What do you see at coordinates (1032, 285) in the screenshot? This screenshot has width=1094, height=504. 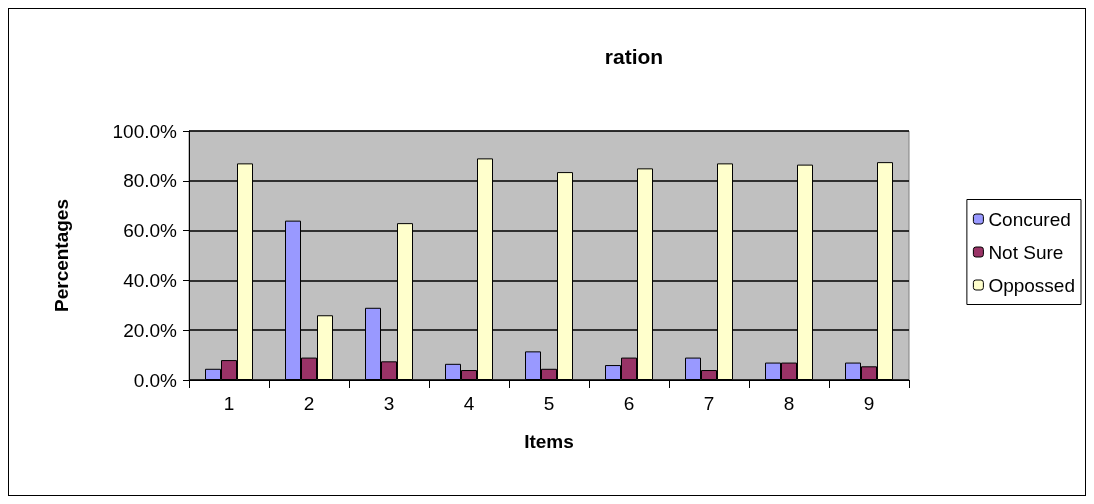 I see `legend-label: Oppossed` at bounding box center [1032, 285].